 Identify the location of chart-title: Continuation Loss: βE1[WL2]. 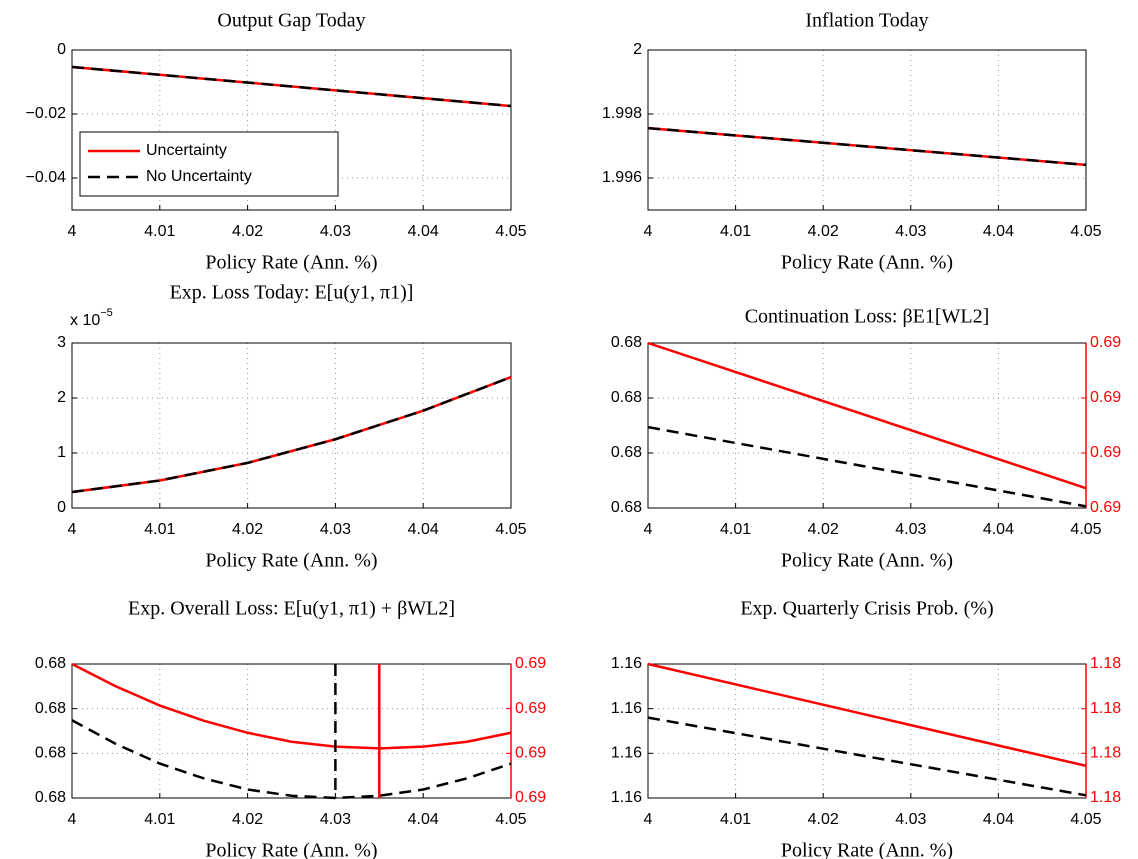
(867, 317).